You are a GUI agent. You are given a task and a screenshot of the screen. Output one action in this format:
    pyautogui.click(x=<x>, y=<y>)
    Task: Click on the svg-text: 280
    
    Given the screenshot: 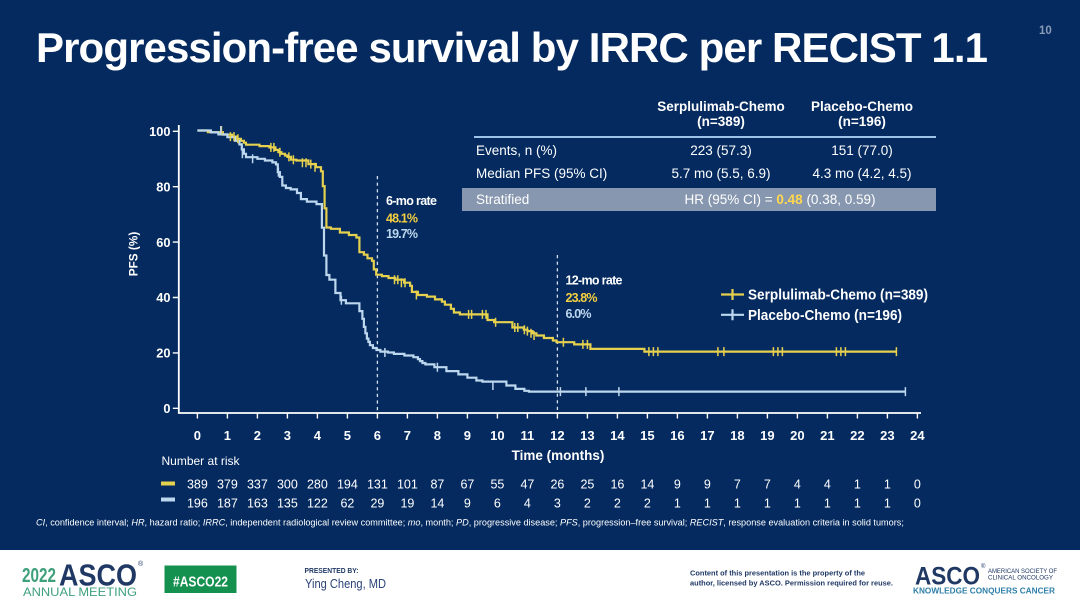 What is the action you would take?
    pyautogui.click(x=317, y=485)
    